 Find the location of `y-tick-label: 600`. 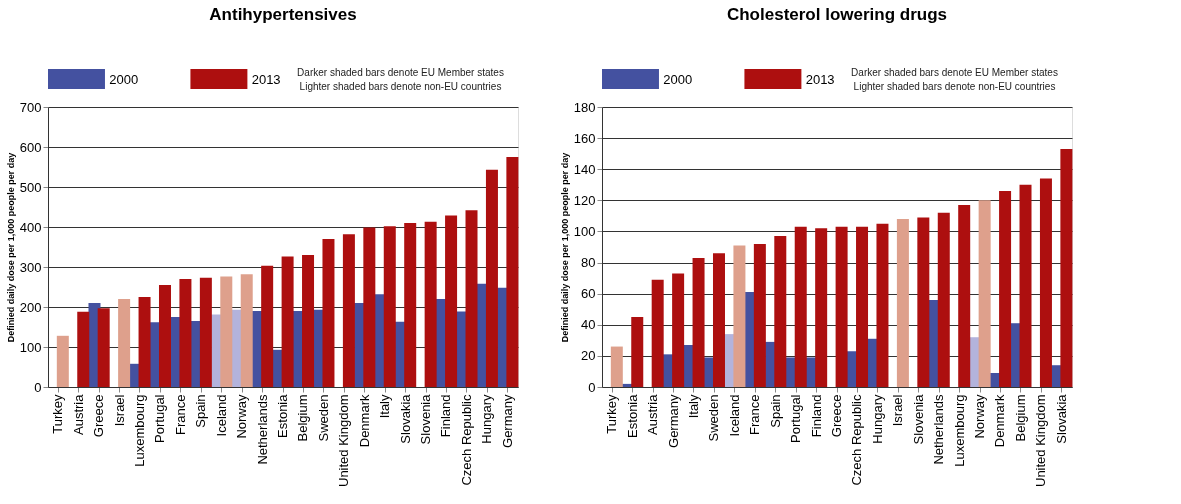

y-tick-label: 600 is located at coordinates (30, 147).